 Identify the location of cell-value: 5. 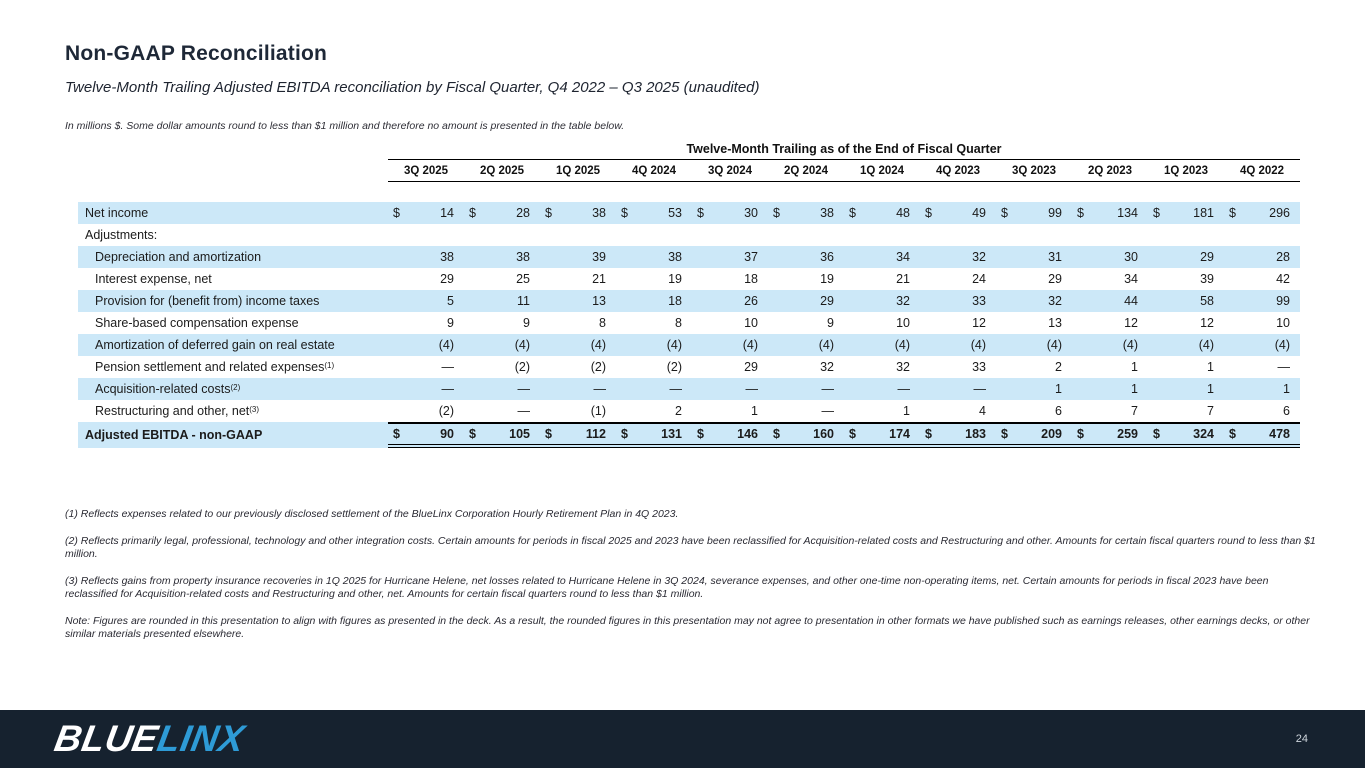
(450, 301).